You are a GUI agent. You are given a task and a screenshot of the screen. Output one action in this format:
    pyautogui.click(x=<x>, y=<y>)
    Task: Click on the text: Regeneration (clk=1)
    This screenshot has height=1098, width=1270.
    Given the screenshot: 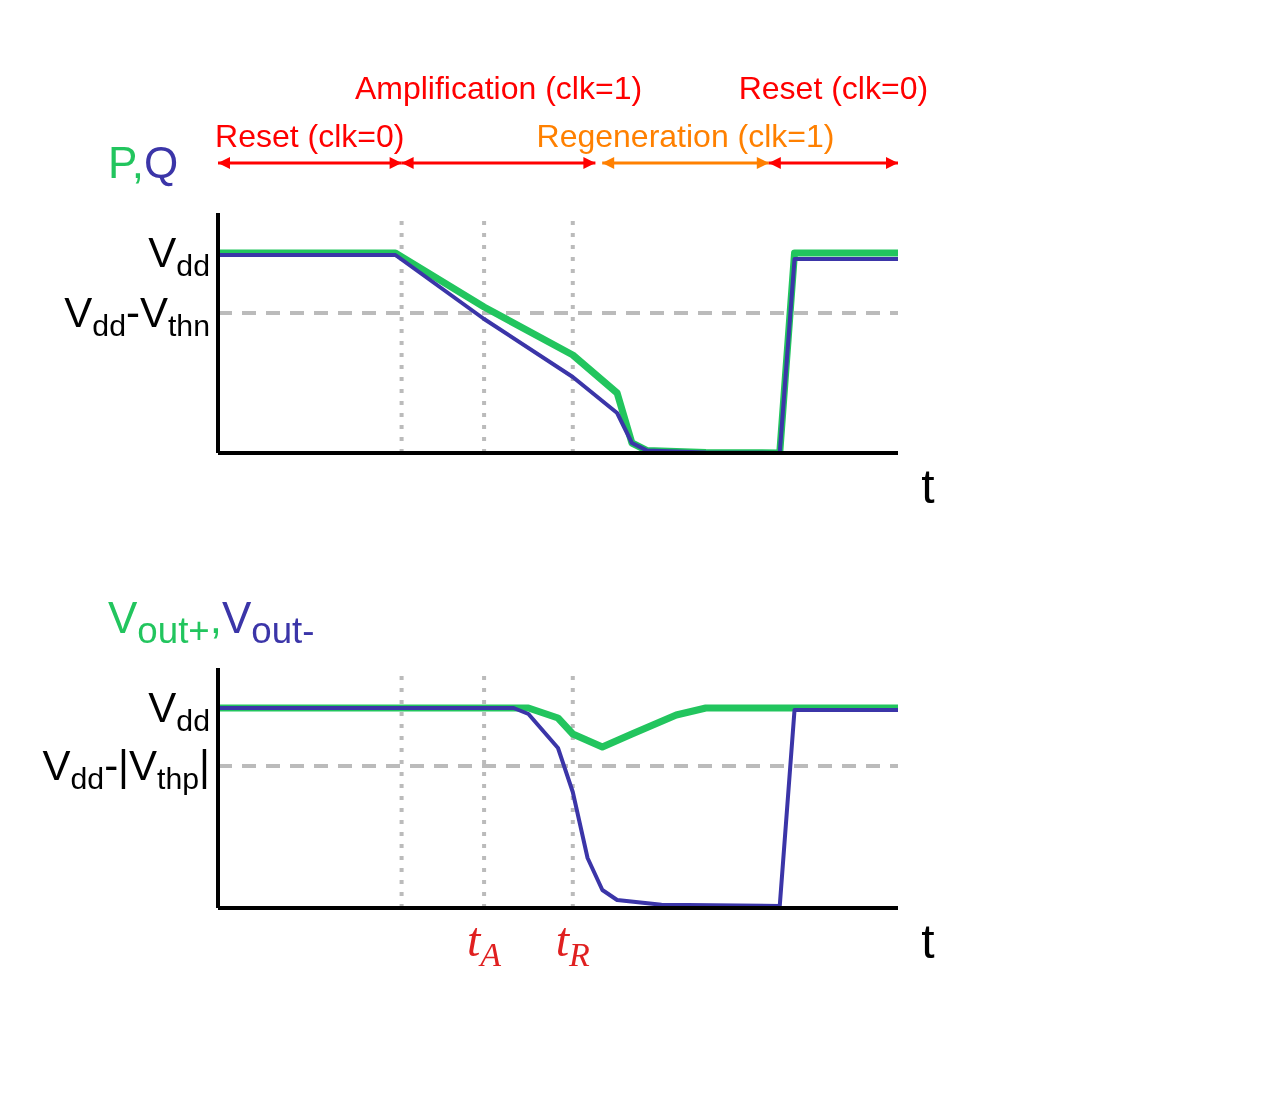 What is the action you would take?
    pyautogui.click(x=685, y=136)
    